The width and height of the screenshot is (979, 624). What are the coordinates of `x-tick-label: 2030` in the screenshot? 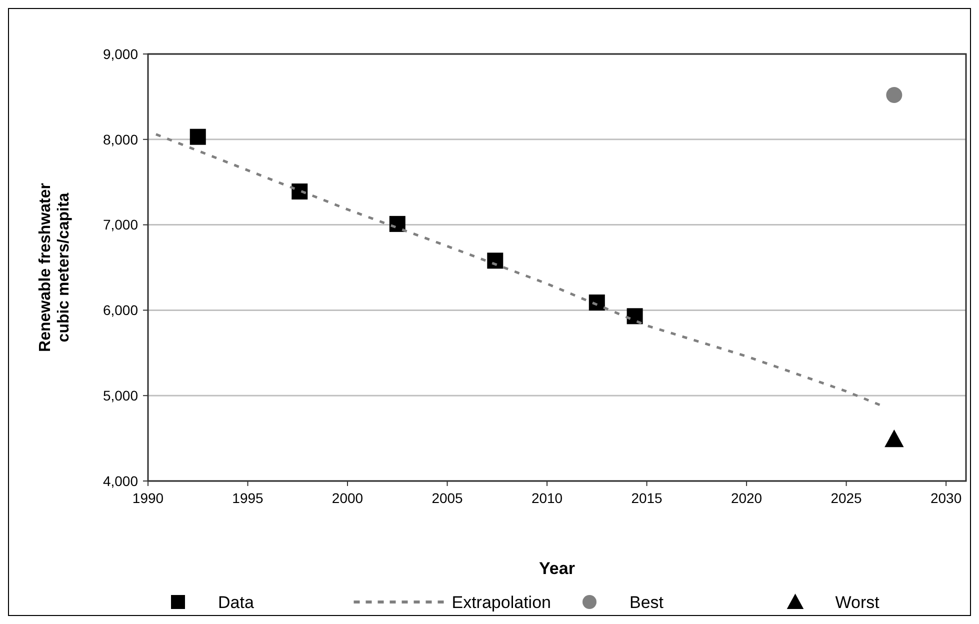 It's located at (946, 498).